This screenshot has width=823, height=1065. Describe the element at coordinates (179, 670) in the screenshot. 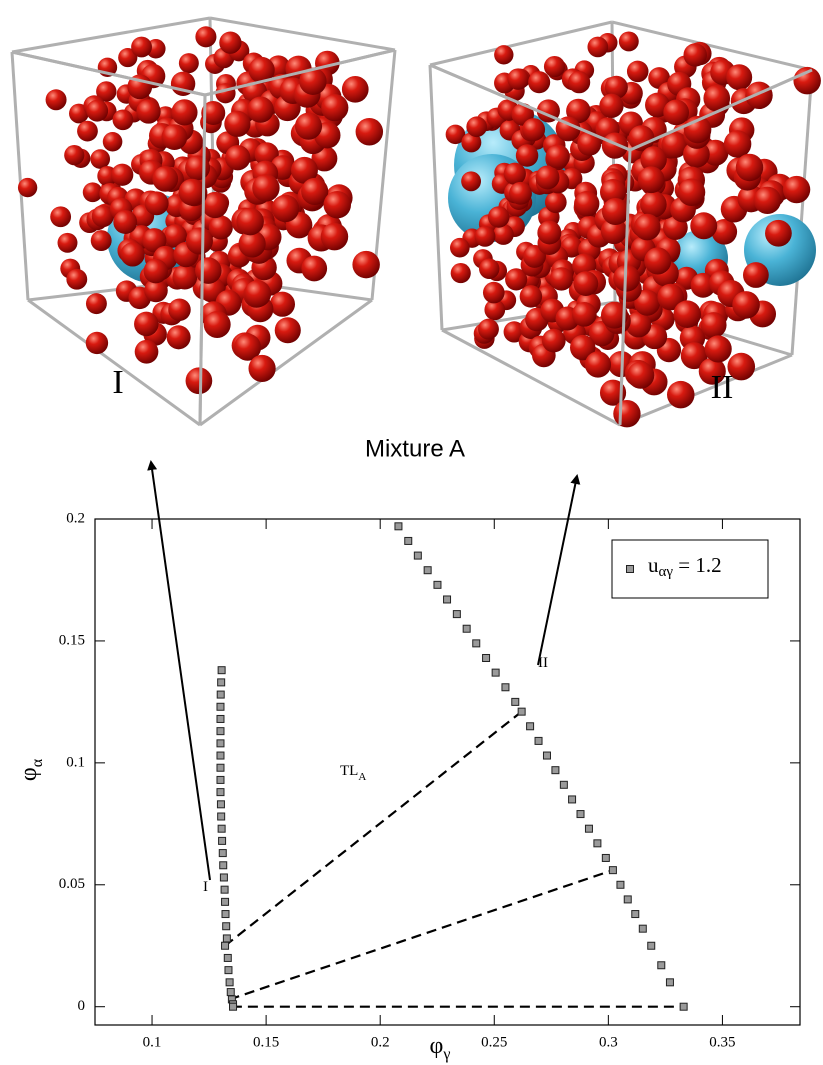

I see `arrow` at that location.